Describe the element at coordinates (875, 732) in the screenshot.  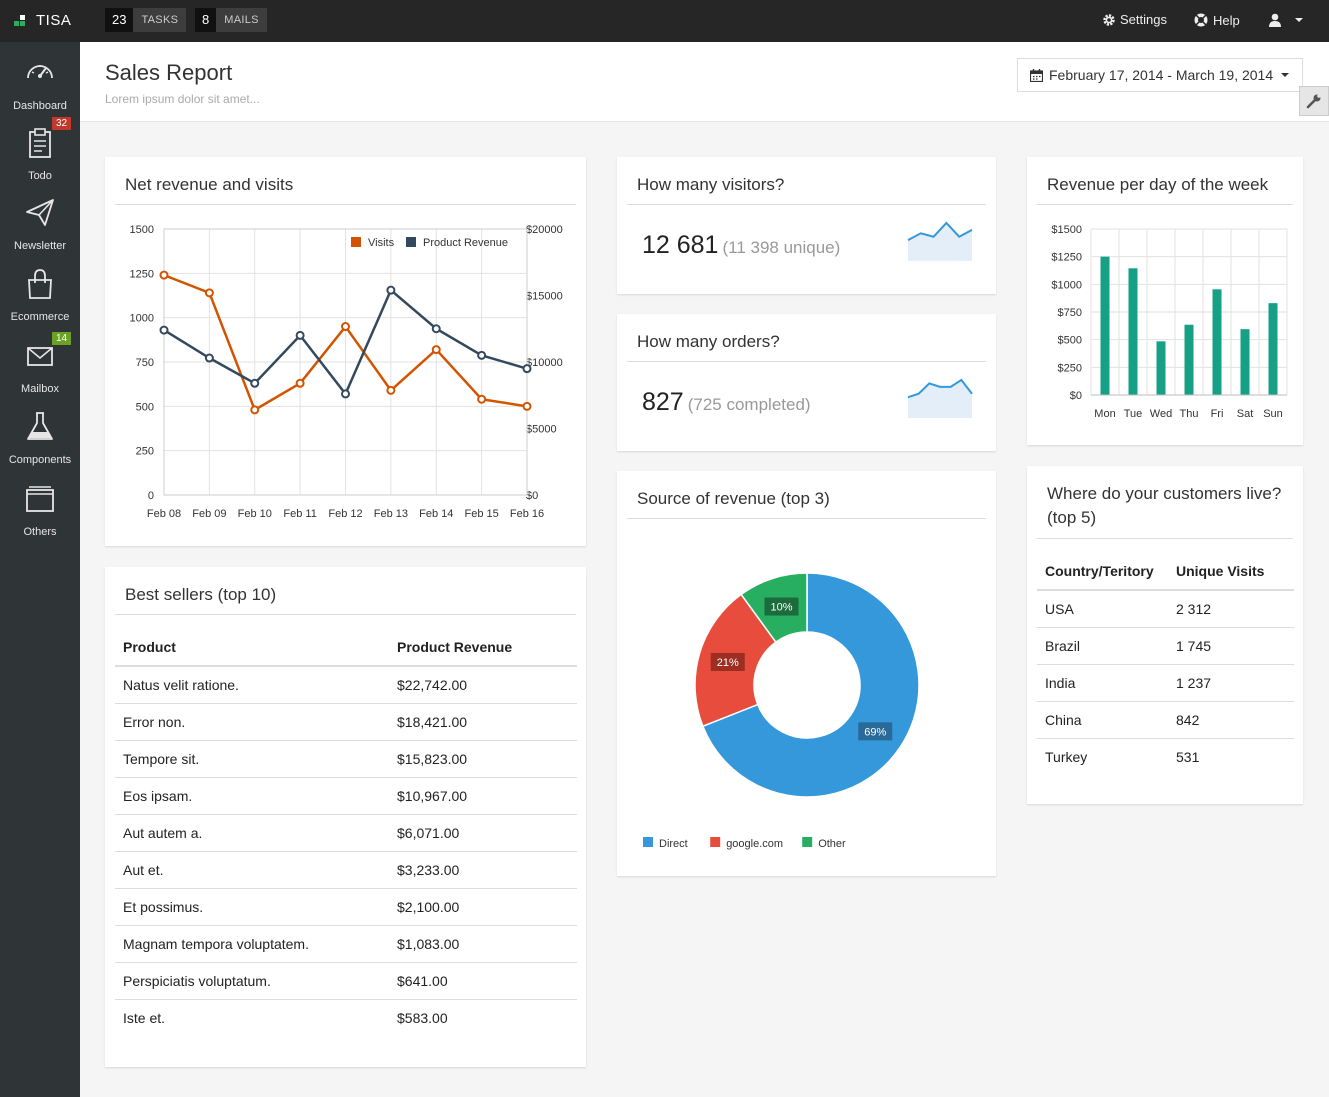
I see `slice-label: 69%` at that location.